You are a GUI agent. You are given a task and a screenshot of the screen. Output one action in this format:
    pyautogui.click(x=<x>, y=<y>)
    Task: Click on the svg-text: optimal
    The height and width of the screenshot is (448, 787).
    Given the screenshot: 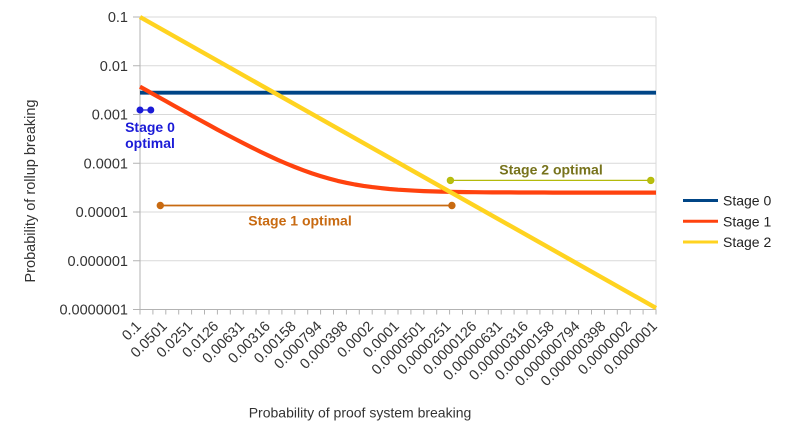 What is the action you would take?
    pyautogui.click(x=150, y=143)
    